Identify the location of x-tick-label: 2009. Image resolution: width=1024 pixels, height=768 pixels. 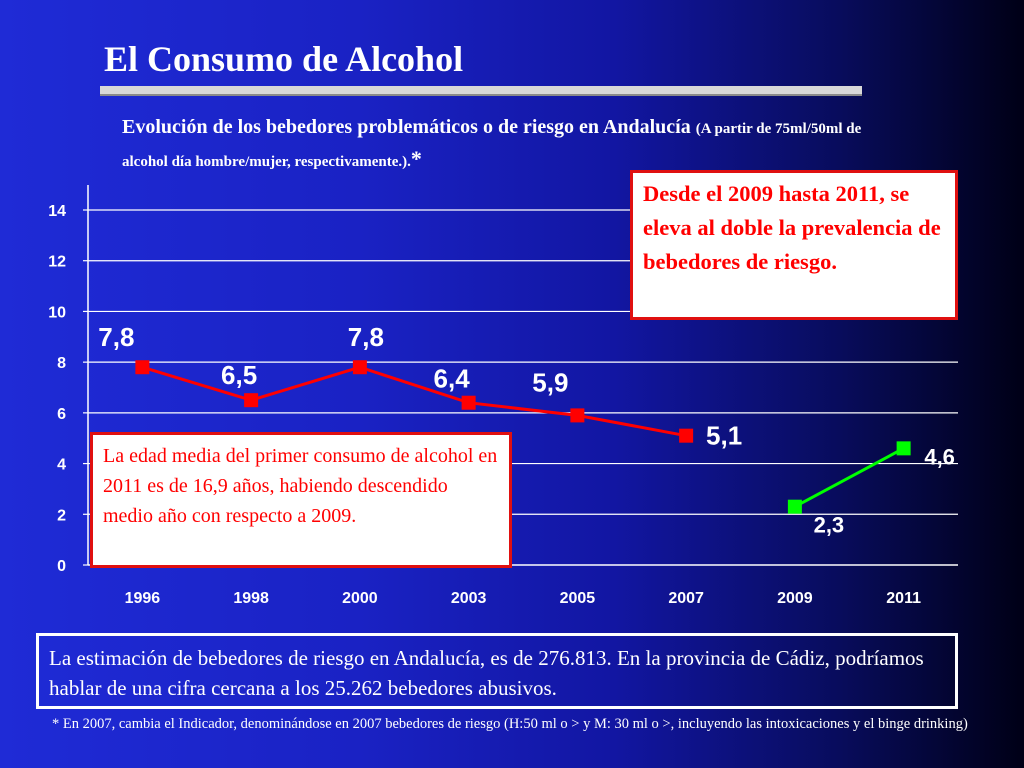
(795, 598).